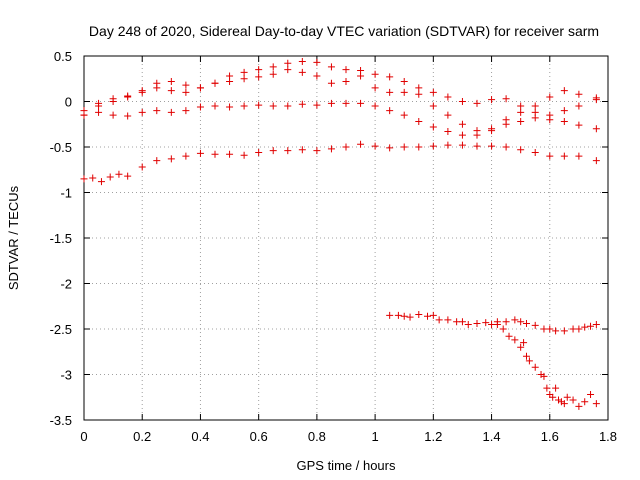 The image size is (640, 480). What do you see at coordinates (61, 238) in the screenshot?
I see `y-tick-label: -1.5` at bounding box center [61, 238].